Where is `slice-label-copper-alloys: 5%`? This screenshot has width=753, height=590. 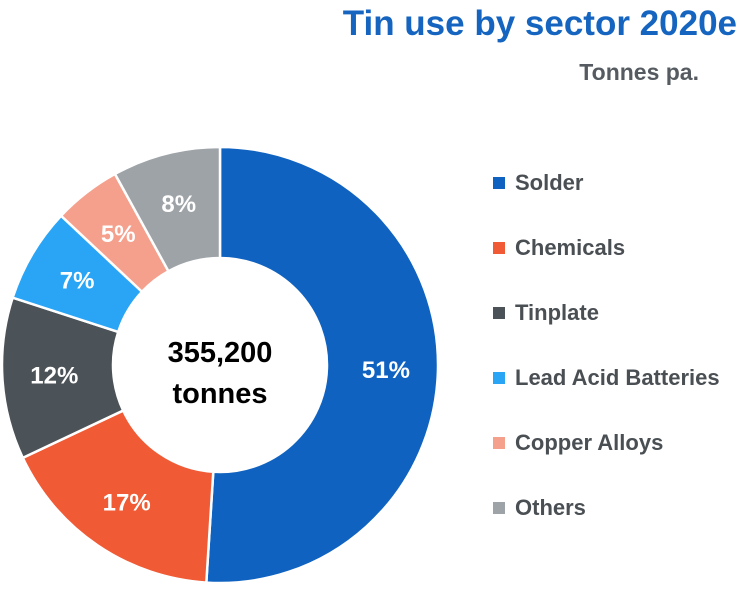
slice-label-copper-alloys: 5% is located at coordinates (118, 234).